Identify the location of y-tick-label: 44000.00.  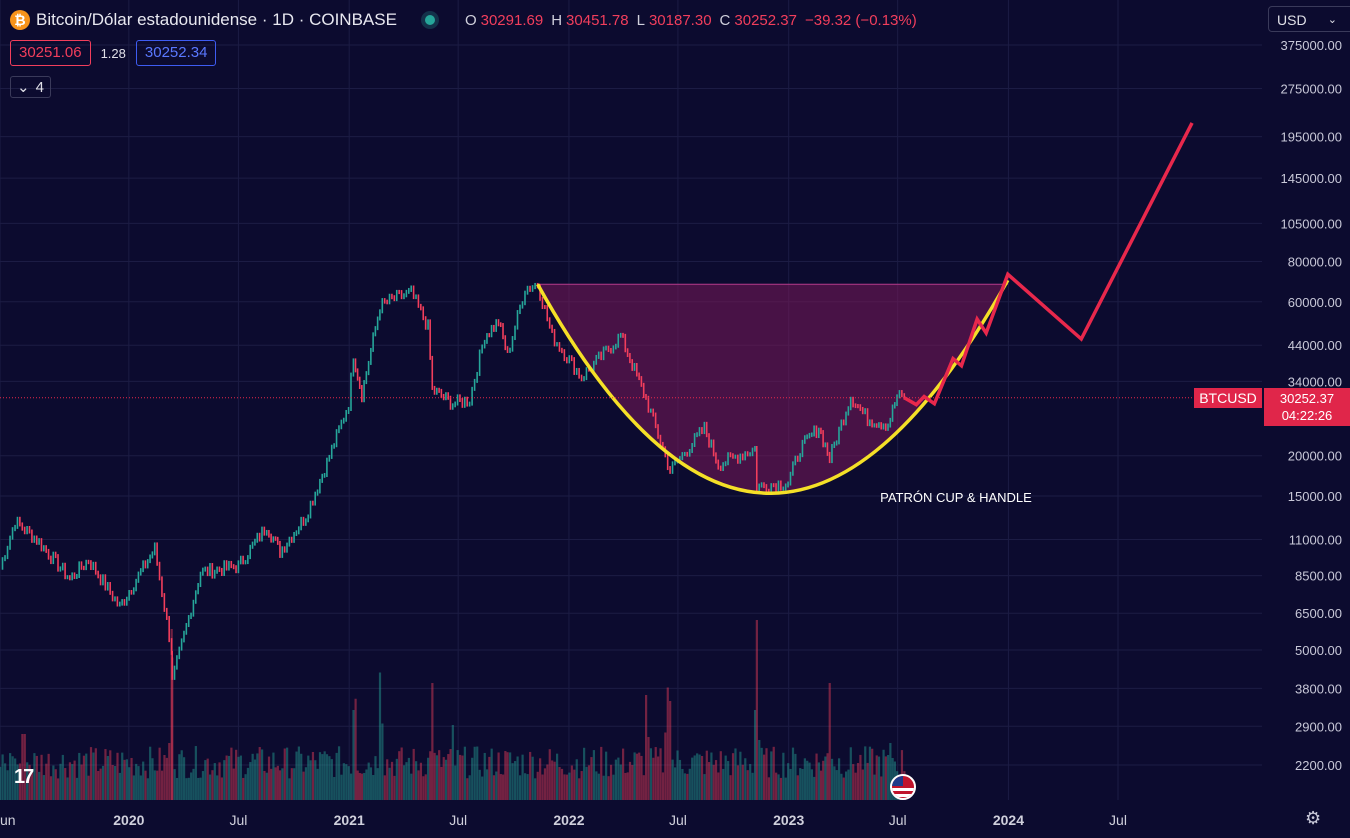
(1315, 345).